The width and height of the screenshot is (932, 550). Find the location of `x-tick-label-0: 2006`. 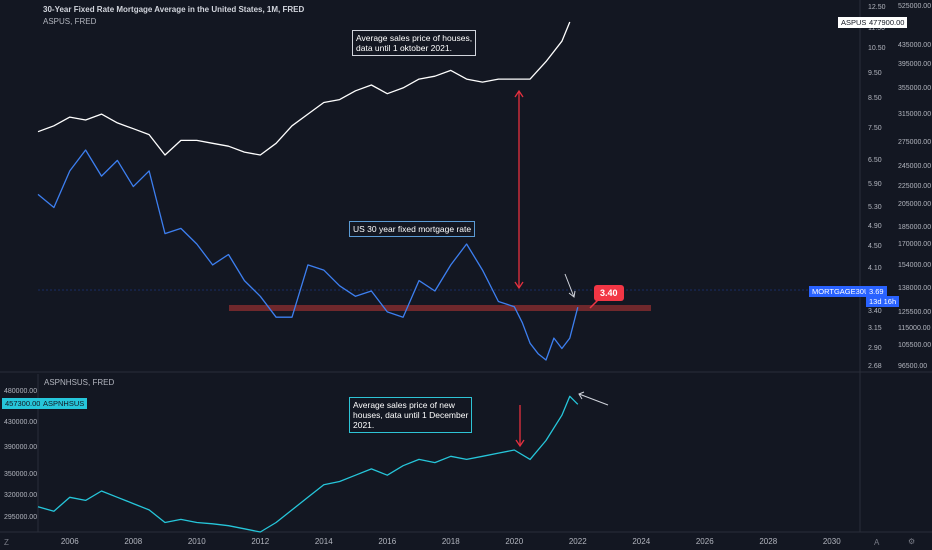

x-tick-label-0: 2006 is located at coordinates (70, 541).